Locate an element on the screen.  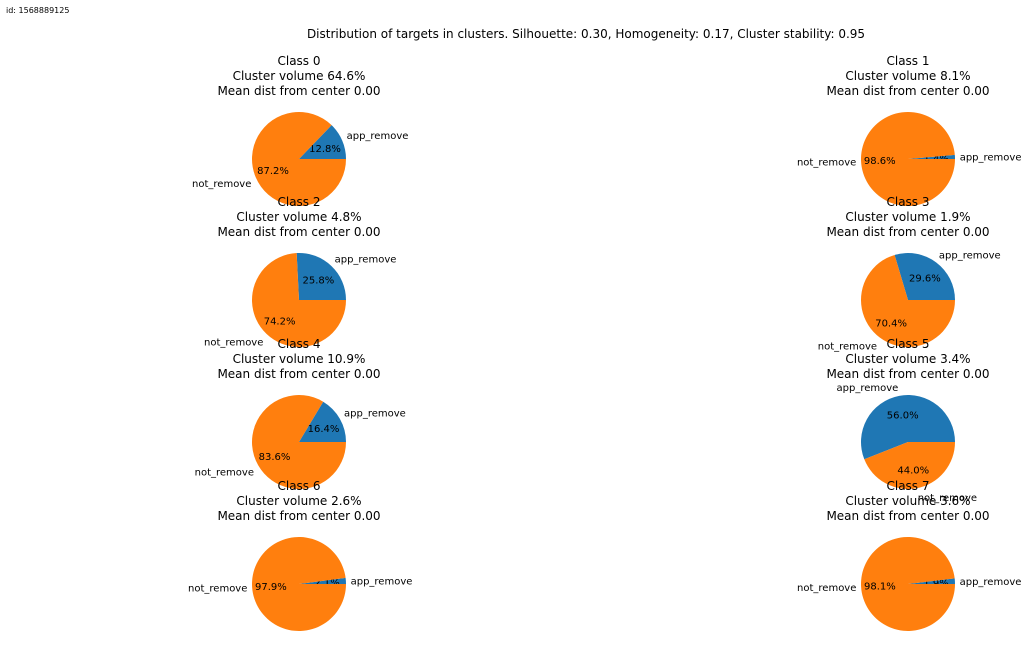
pie-title-line: Class 5 is located at coordinates (907, 344).